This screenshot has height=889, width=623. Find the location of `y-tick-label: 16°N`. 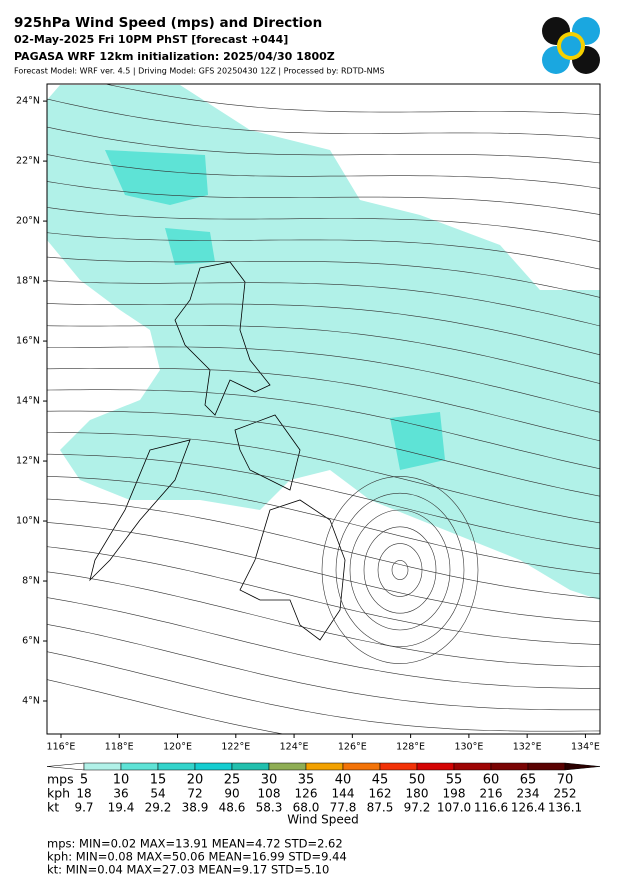

y-tick-label: 16°N is located at coordinates (28, 341).